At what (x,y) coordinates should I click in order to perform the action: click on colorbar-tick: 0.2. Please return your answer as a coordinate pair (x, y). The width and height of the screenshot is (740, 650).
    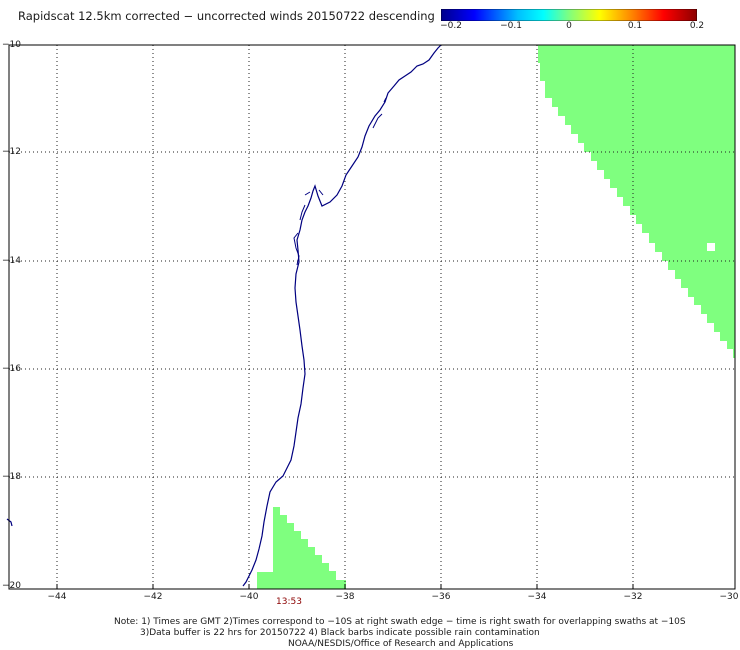
    Looking at the image, I should click on (697, 26).